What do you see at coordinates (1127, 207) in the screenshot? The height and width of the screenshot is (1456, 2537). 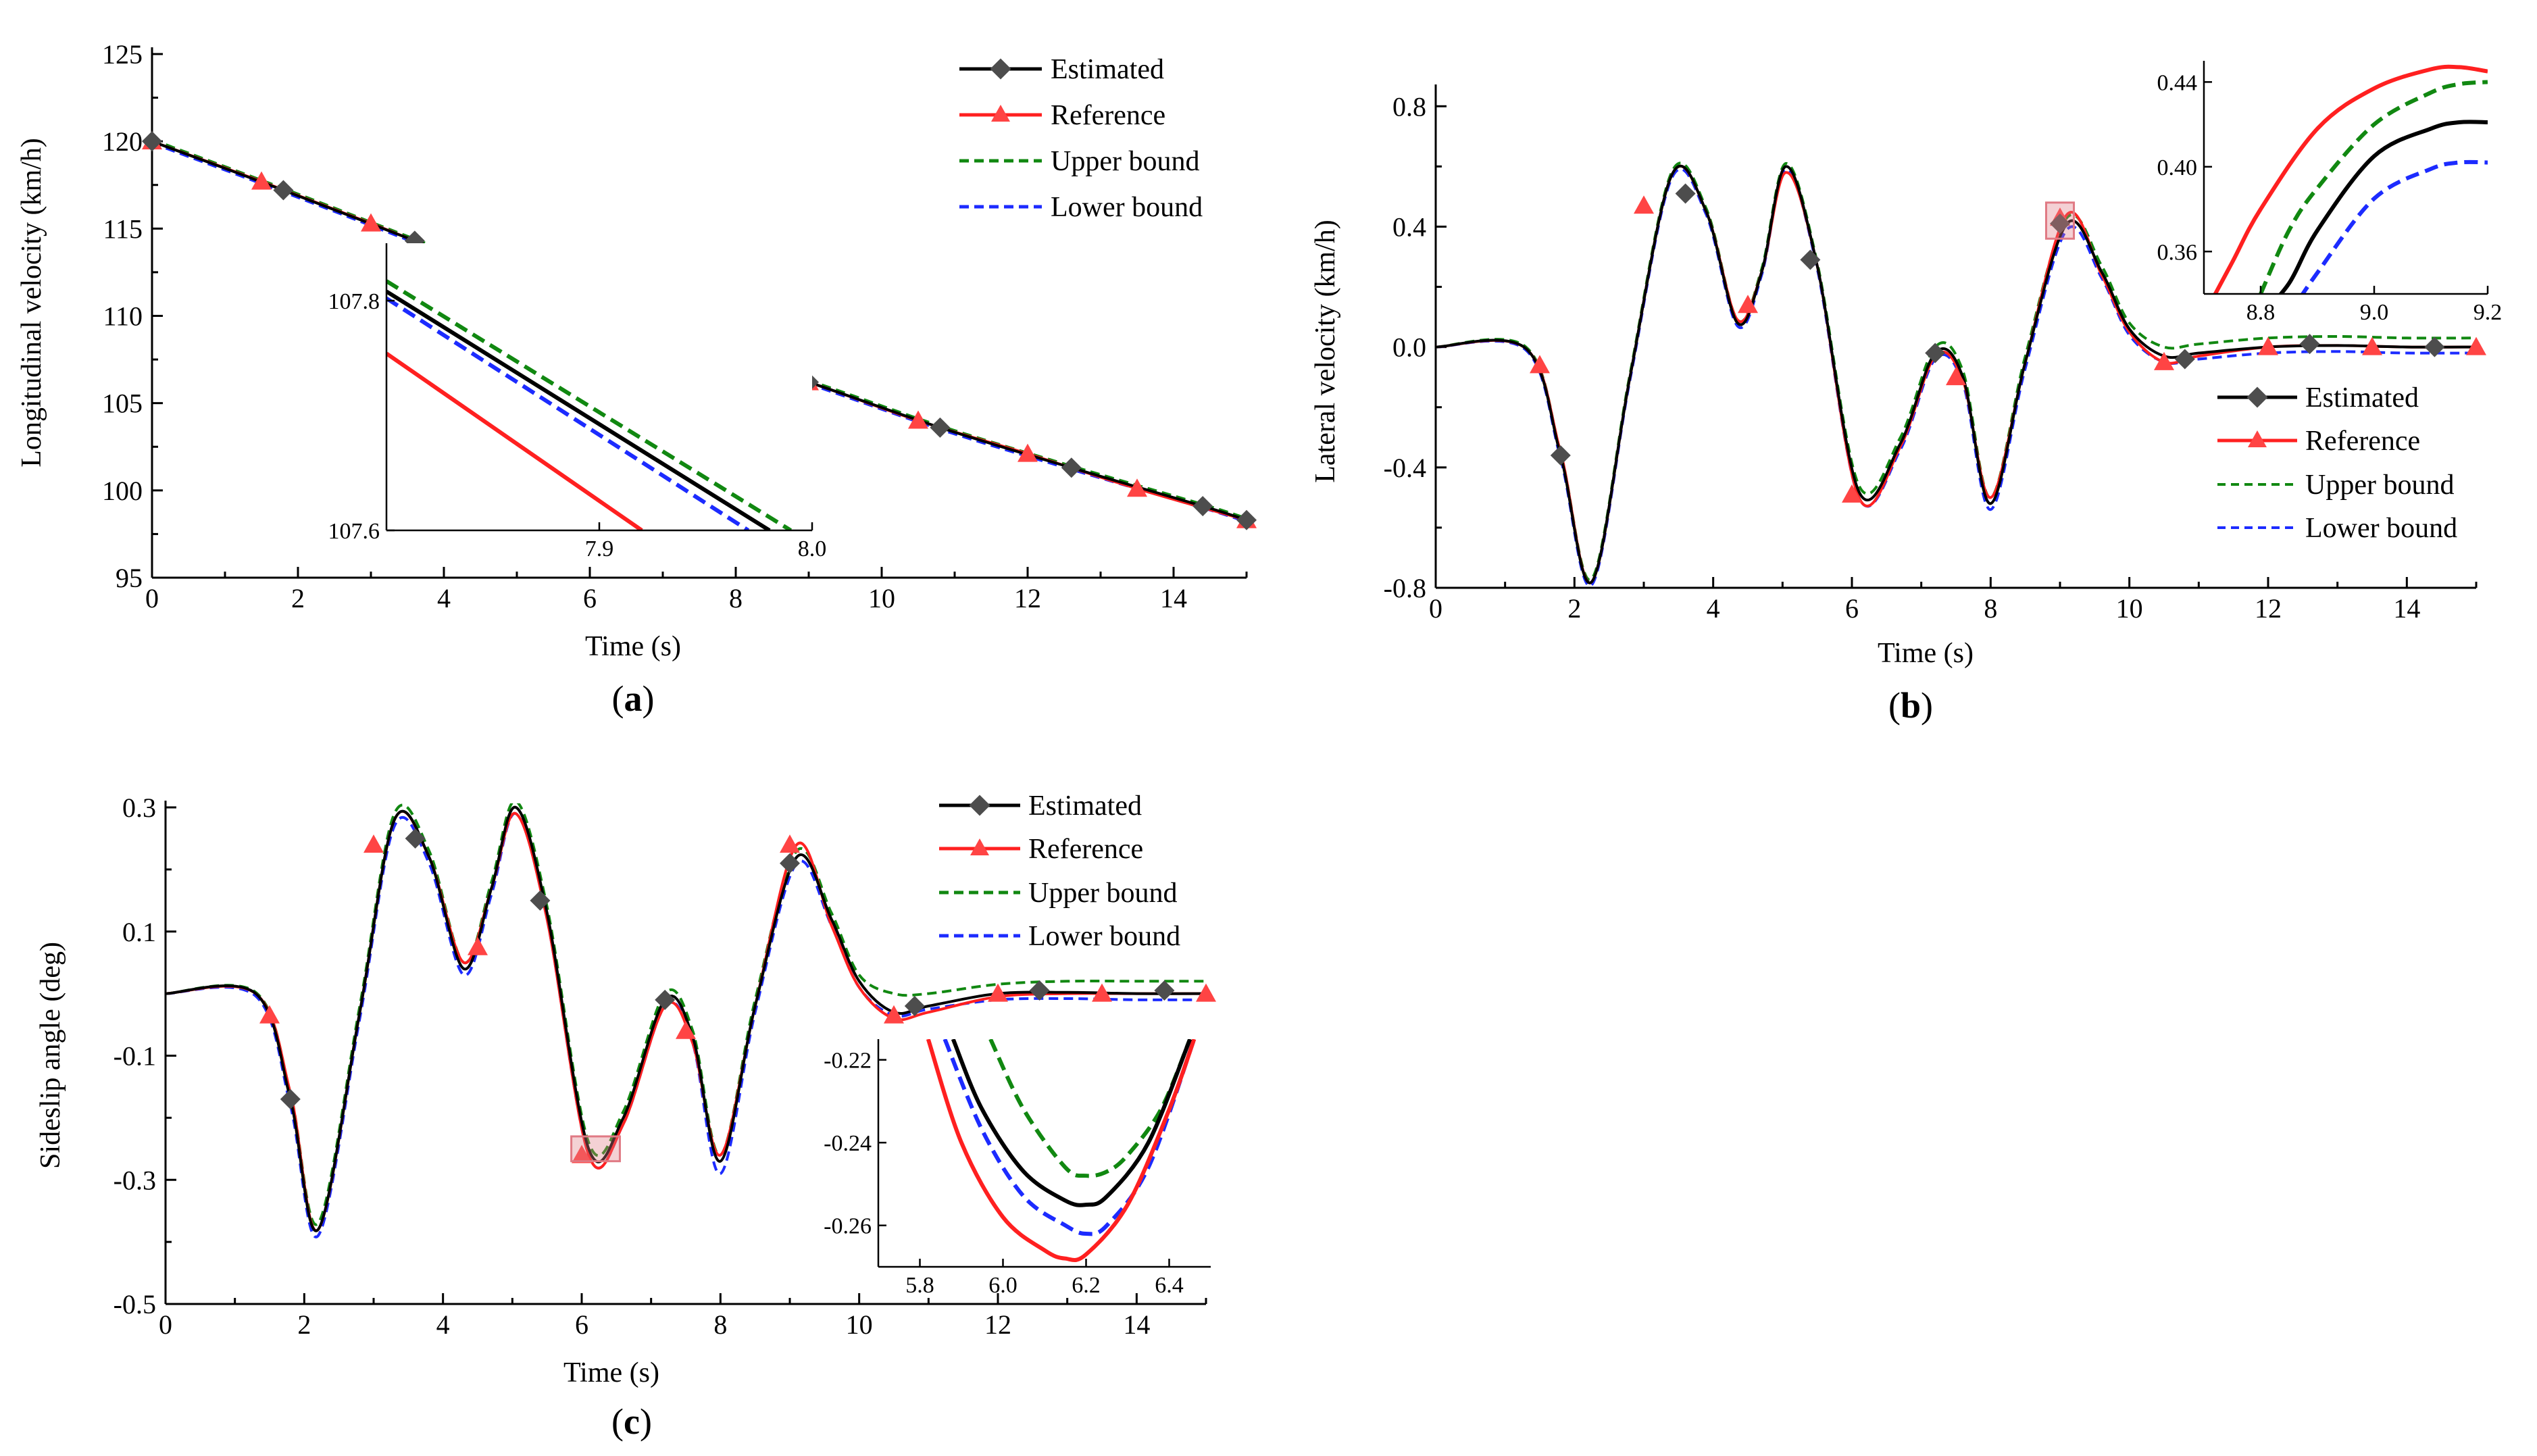 I see `legend-a-lower-label: Lower bound` at bounding box center [1127, 207].